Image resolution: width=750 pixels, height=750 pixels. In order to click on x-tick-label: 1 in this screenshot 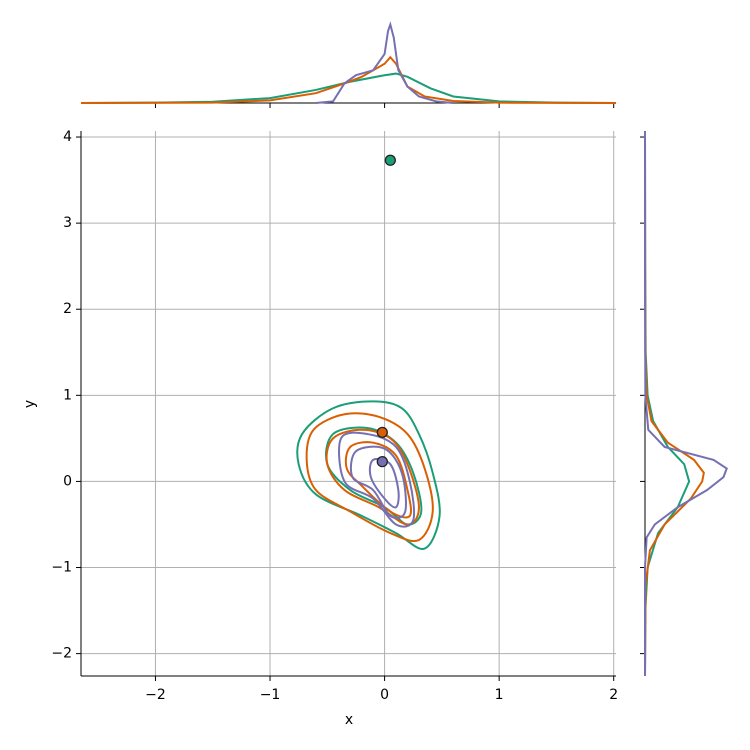, I will do `click(499, 695)`.